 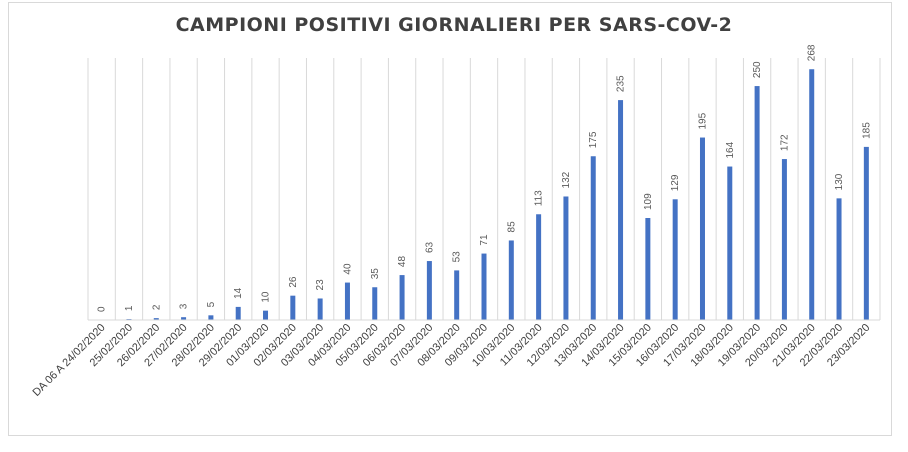 What do you see at coordinates (102, 309) in the screenshot?
I see `value-label: 0` at bounding box center [102, 309].